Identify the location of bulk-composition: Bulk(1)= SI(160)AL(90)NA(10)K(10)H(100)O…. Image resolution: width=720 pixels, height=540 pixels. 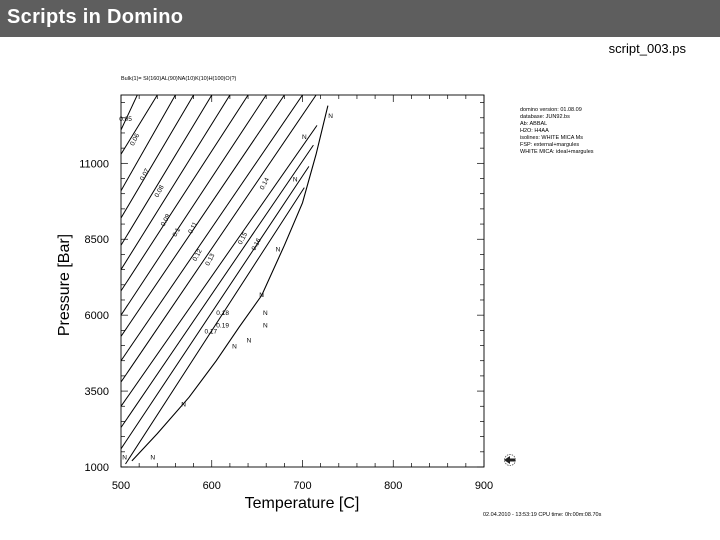
(179, 79).